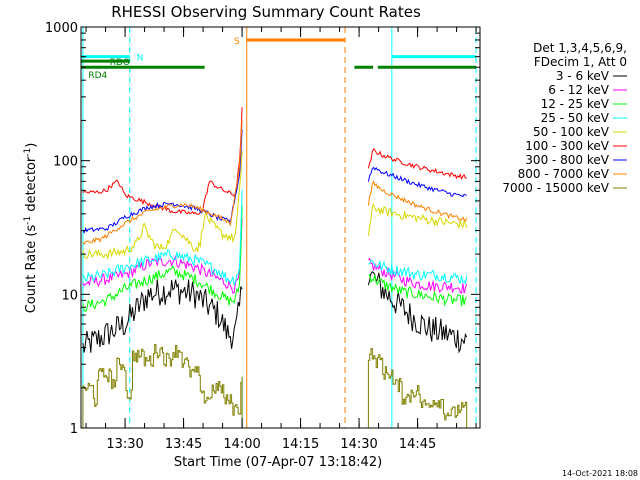  Describe the element at coordinates (183, 444) in the screenshot. I see `x-tick-label-1: 13:45` at that location.